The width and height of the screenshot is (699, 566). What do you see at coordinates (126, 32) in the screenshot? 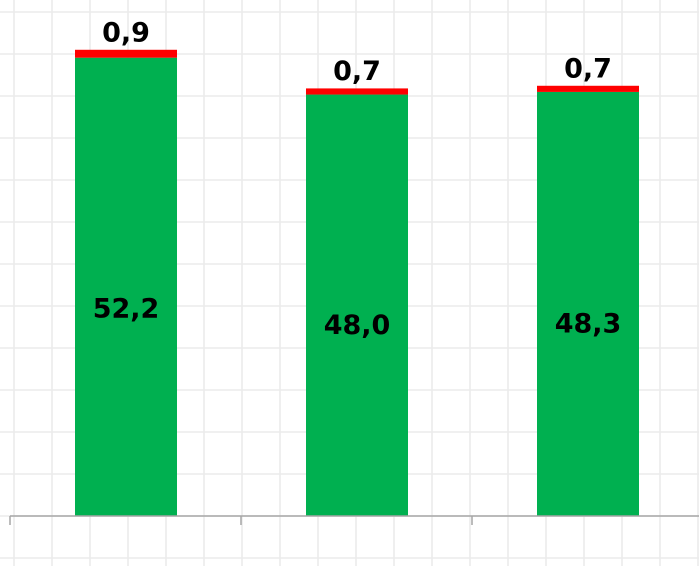
I see `data-label-top: 0,9` at bounding box center [126, 32].